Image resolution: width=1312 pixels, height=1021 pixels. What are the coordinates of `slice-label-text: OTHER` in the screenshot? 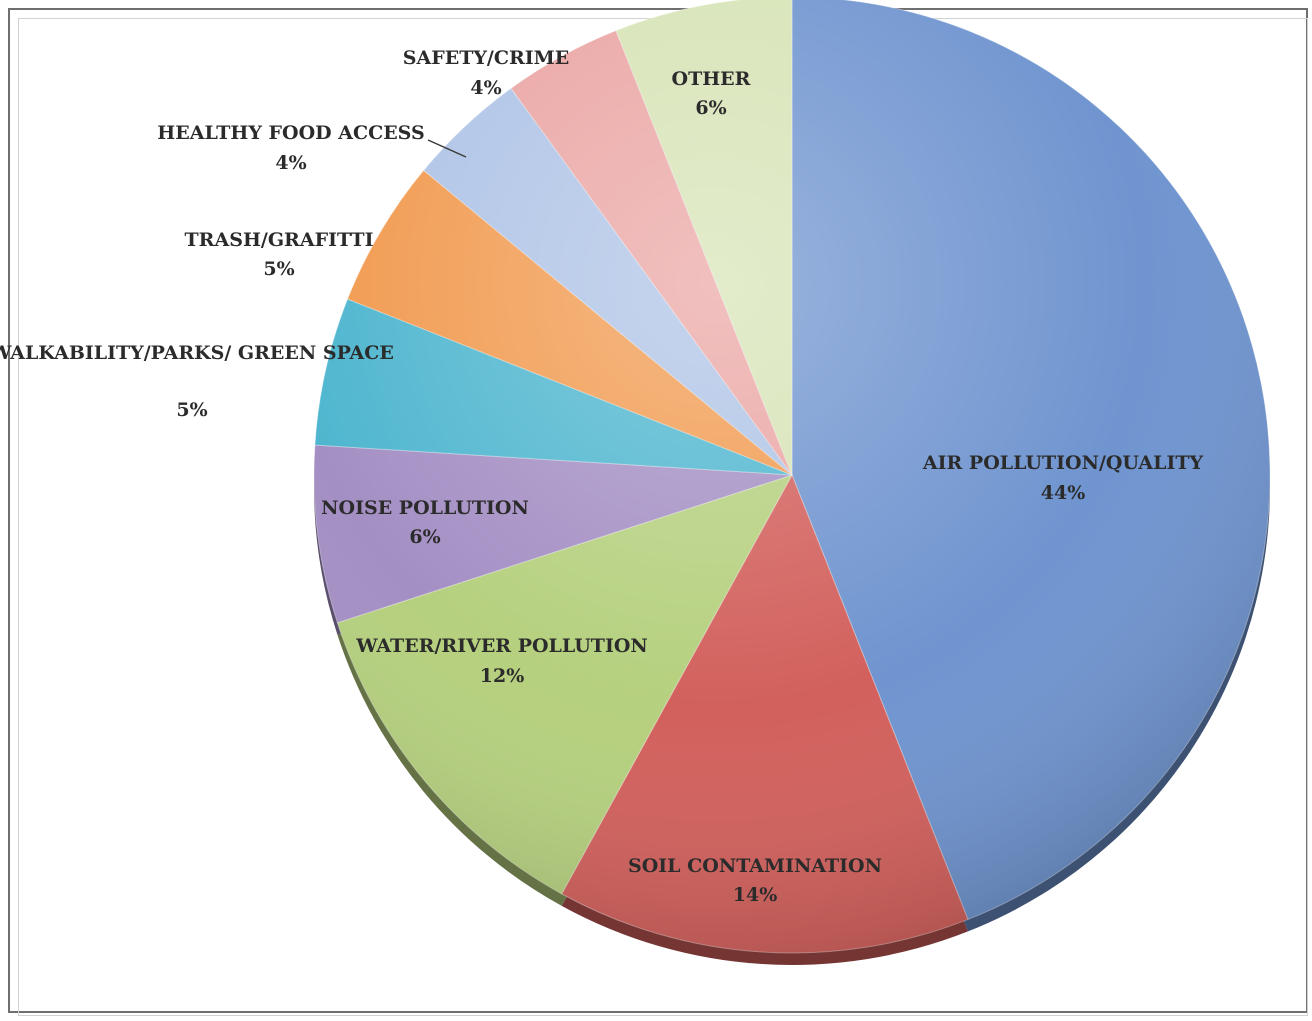 It's located at (711, 79).